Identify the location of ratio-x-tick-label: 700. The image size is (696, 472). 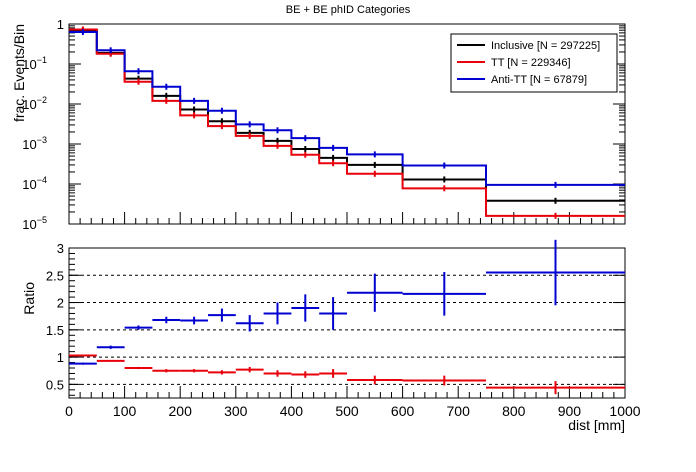
(459, 411).